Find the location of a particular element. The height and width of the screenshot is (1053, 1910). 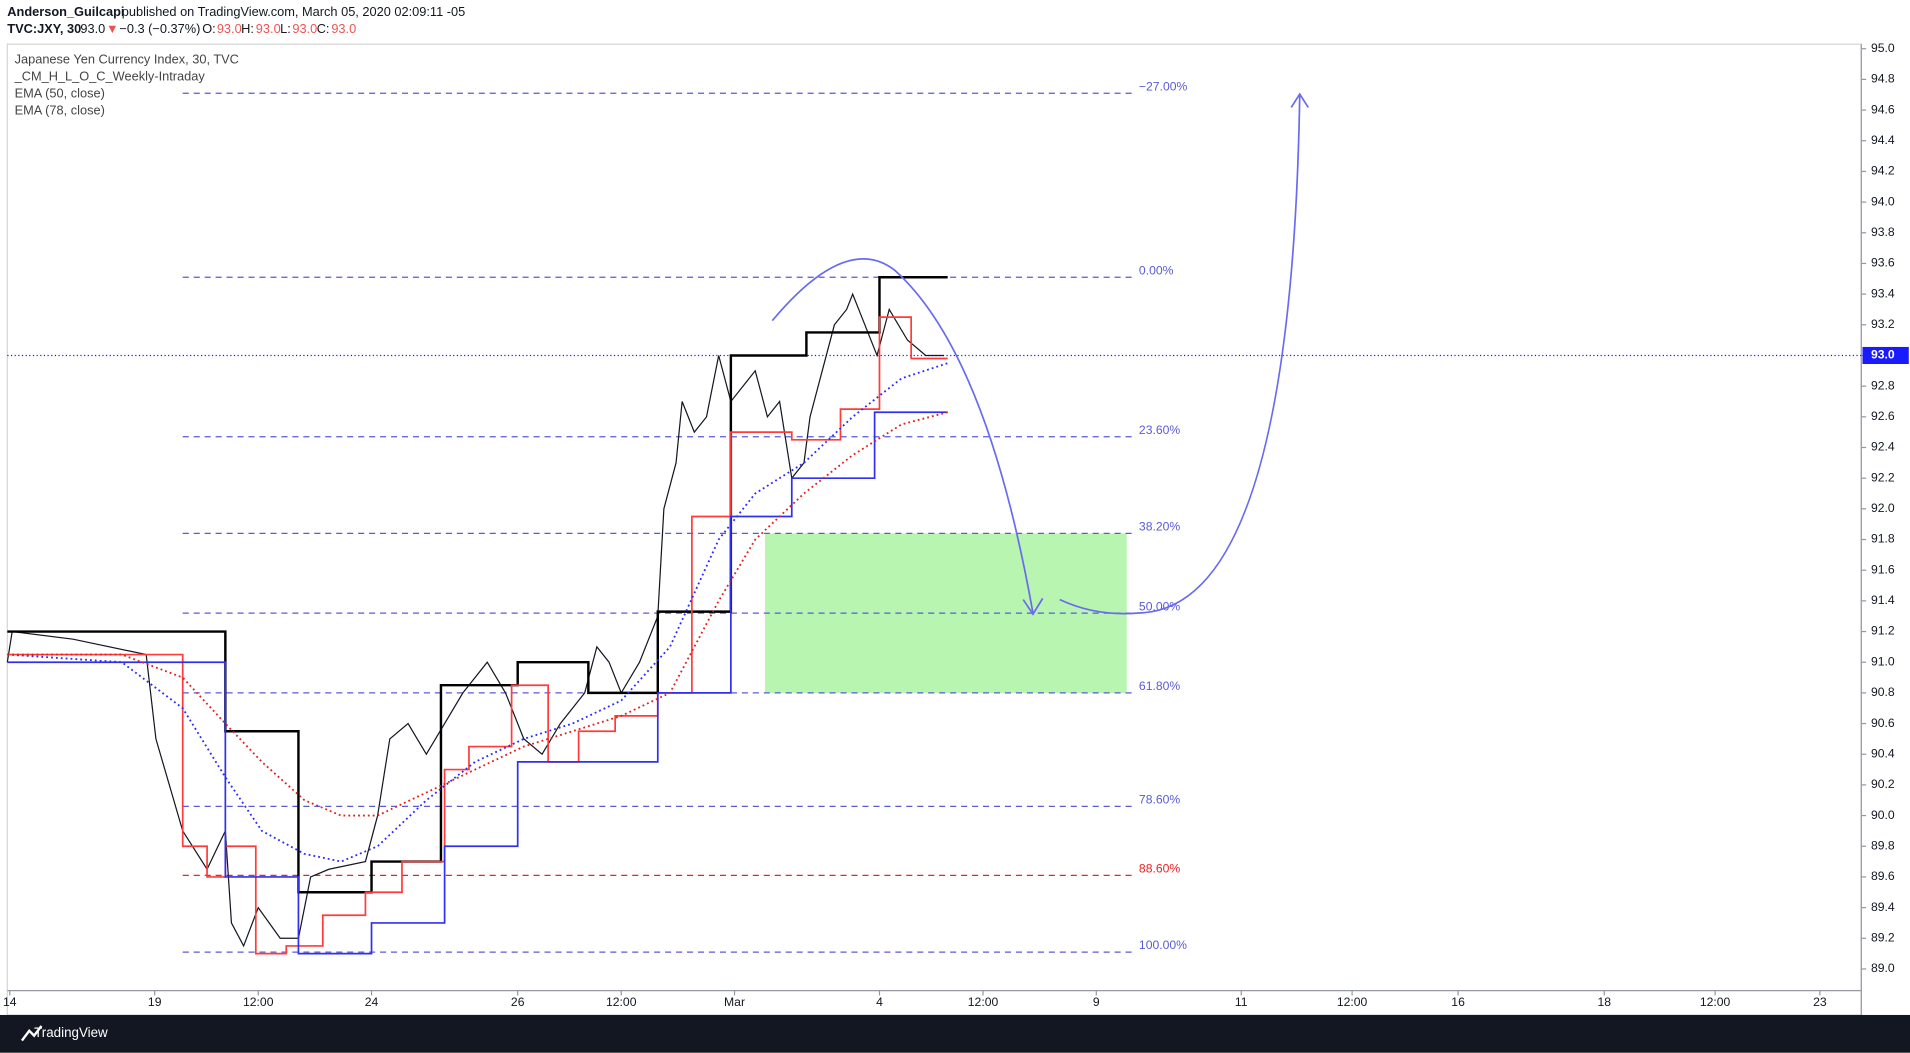

last-price-box is located at coordinates (1885, 355).